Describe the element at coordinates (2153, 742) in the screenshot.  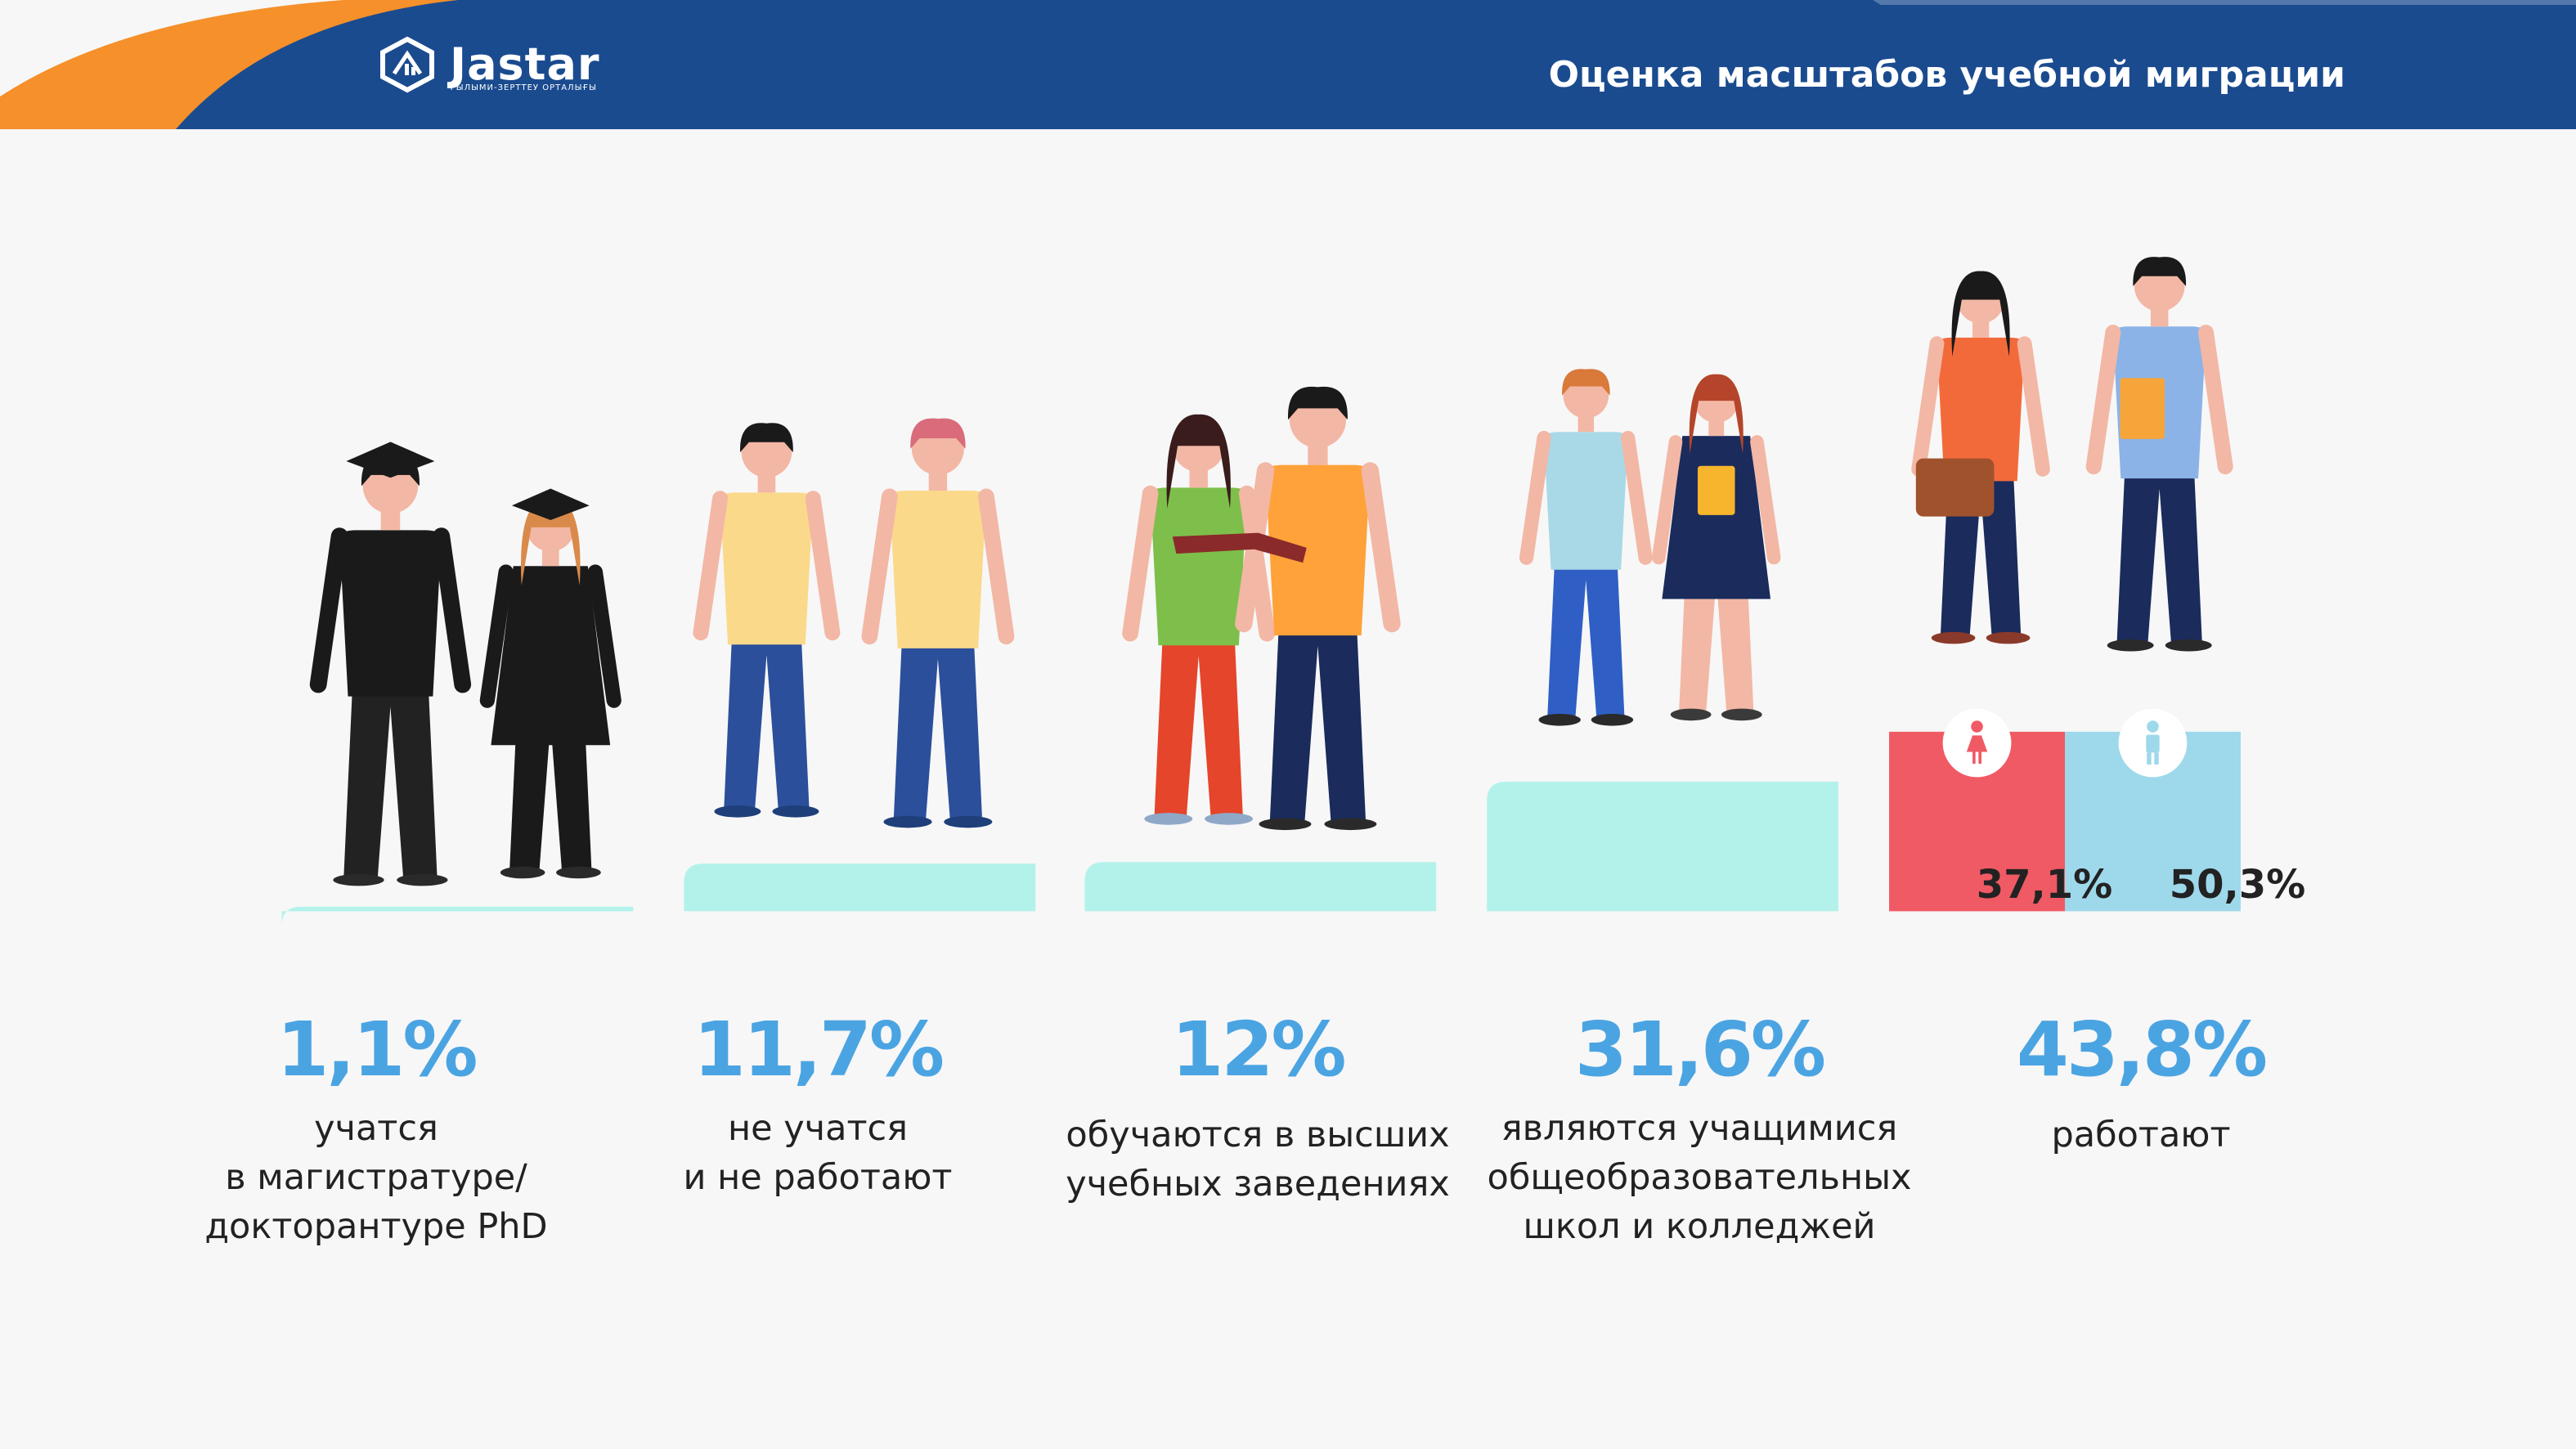
I see `male-figure-icon` at that location.